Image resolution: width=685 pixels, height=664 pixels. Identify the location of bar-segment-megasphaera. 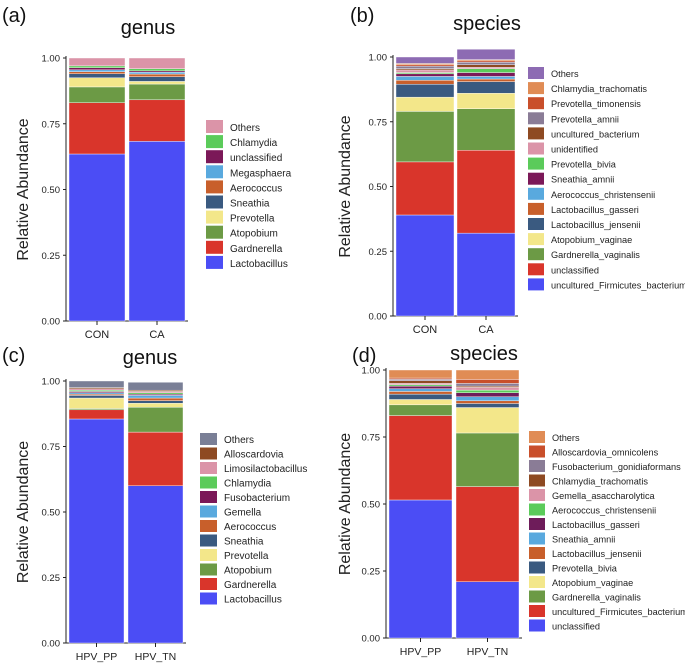
(157, 73).